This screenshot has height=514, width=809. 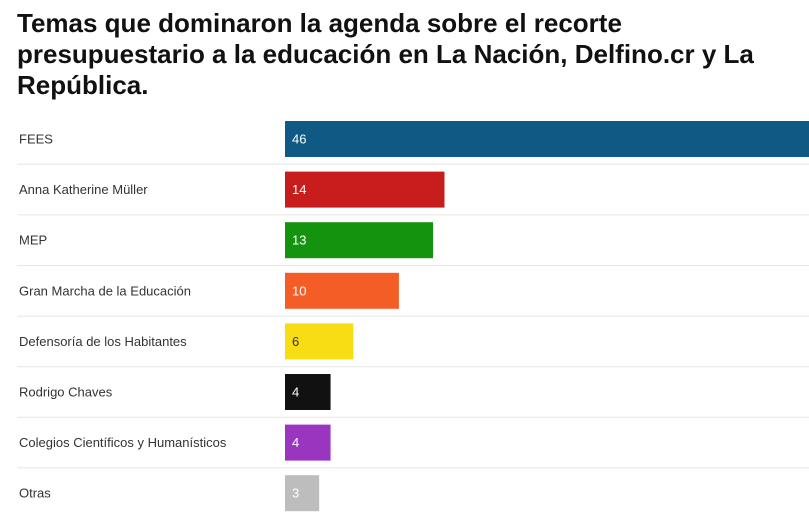 I want to click on data-label: 46, so click(x=299, y=139).